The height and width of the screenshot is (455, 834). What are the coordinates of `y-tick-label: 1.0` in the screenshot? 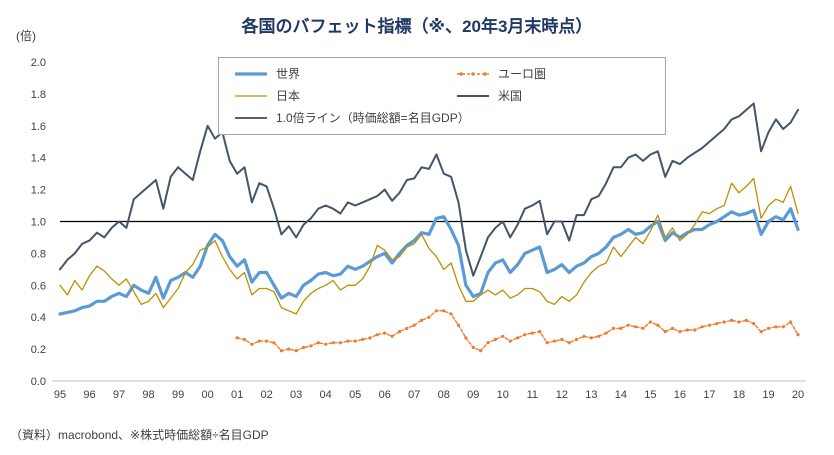 It's located at (38, 223).